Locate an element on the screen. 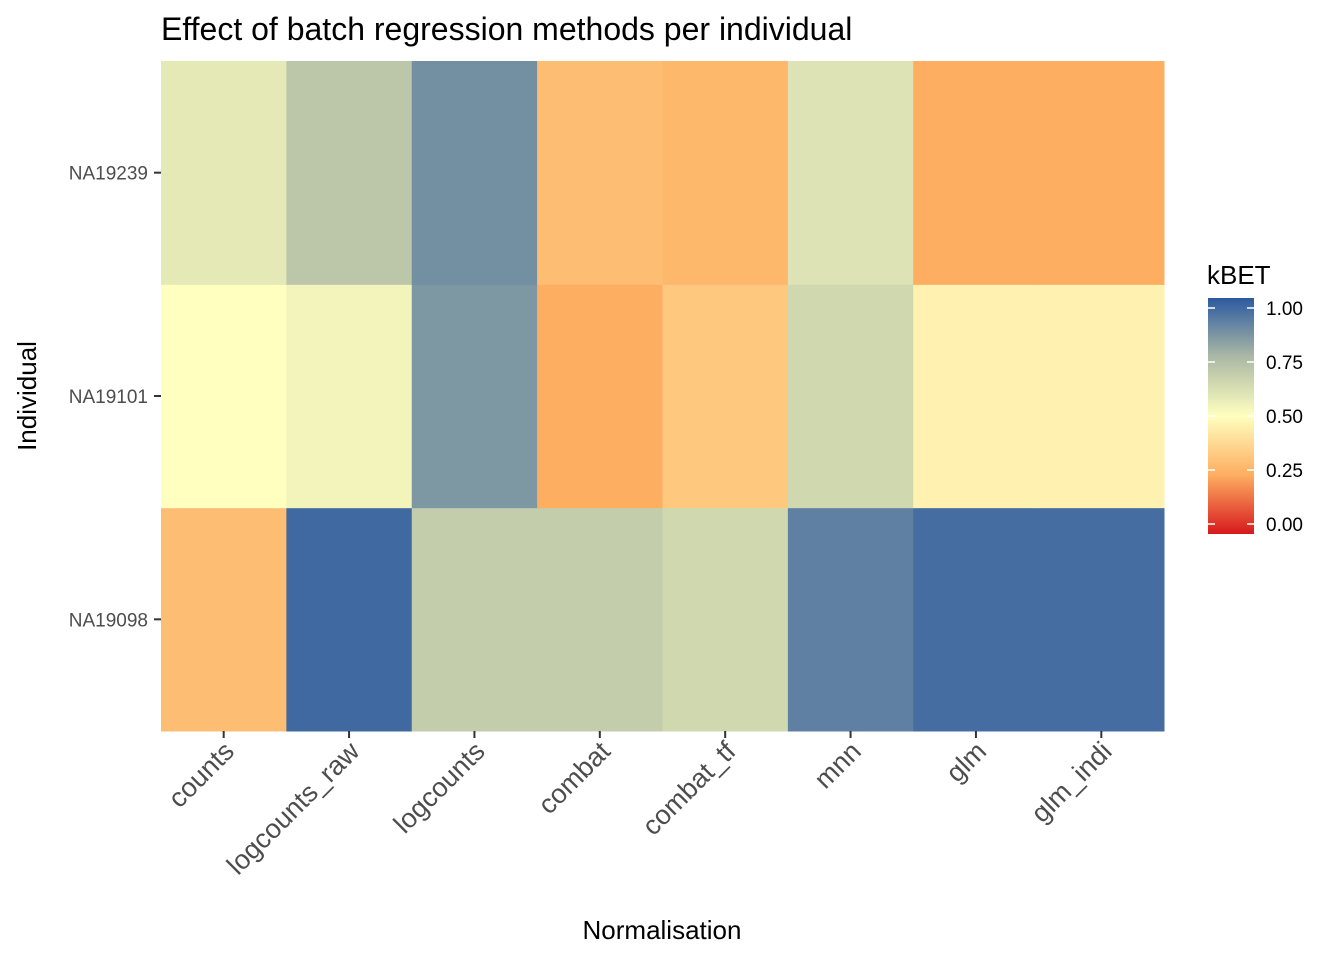  heatmap-cell-NA19101-combat is located at coordinates (600, 396).